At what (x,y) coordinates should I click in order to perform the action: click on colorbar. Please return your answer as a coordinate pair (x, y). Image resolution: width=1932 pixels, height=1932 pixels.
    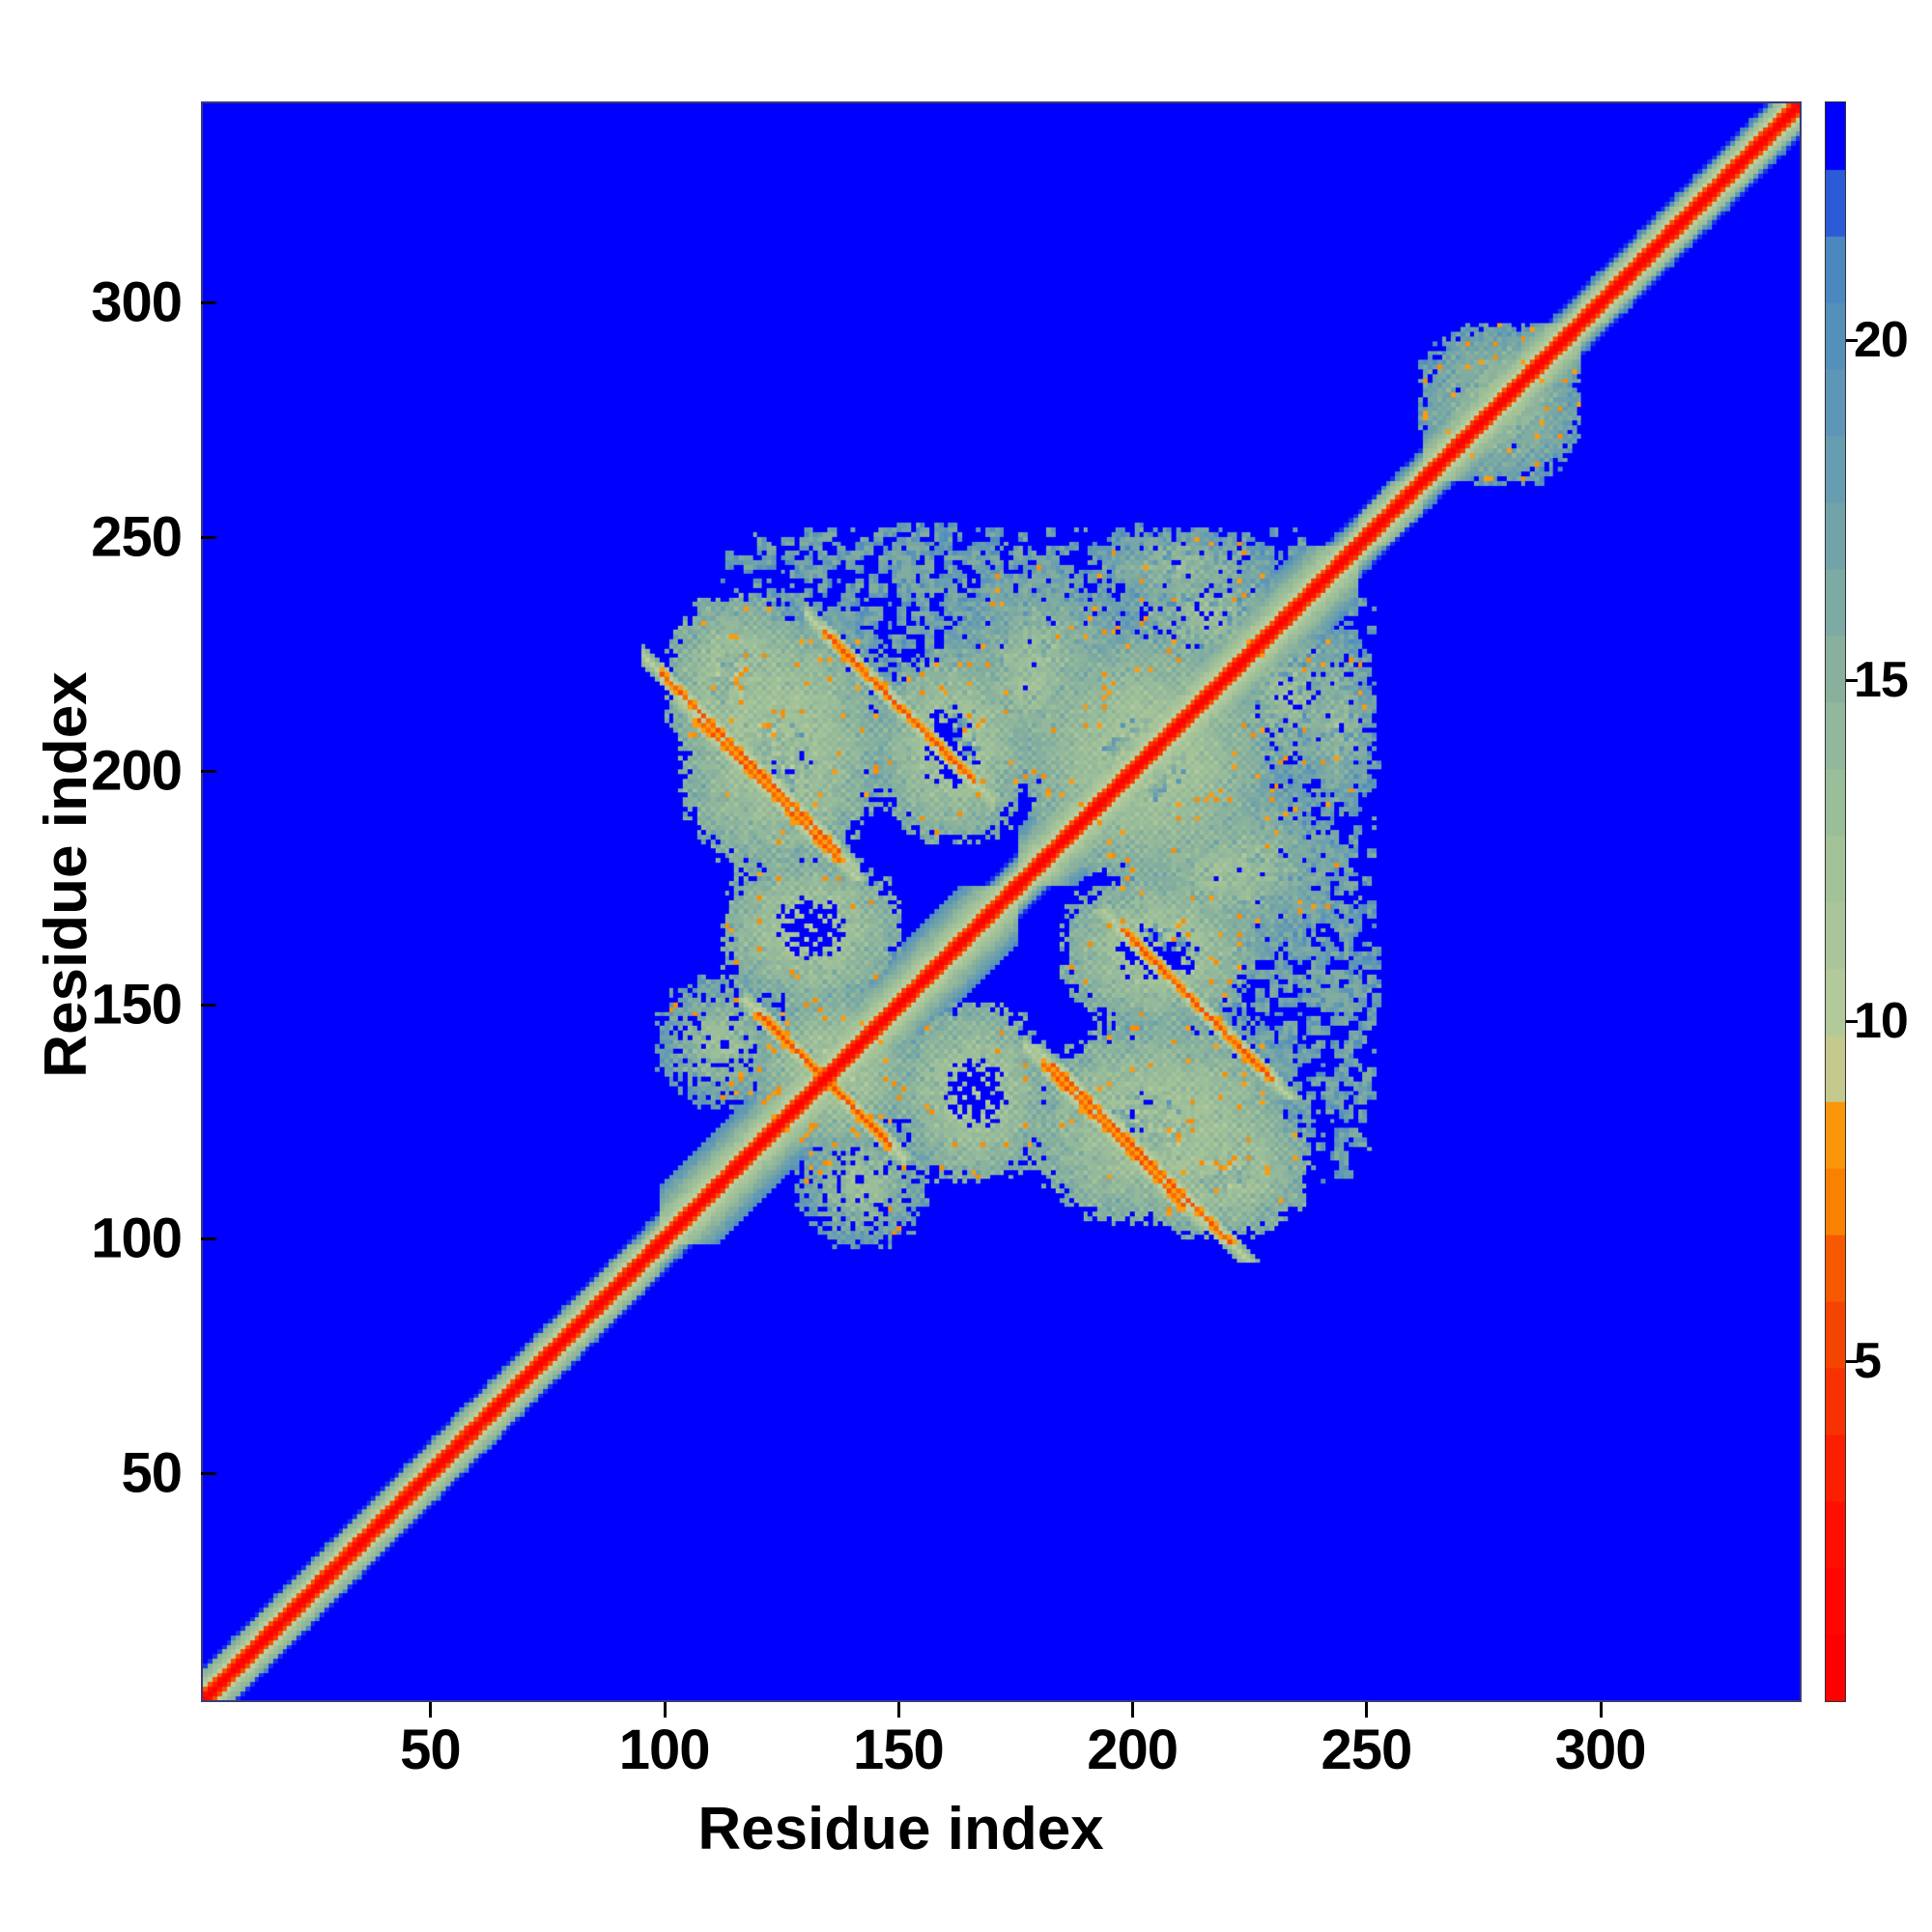
    Looking at the image, I should click on (1835, 901).